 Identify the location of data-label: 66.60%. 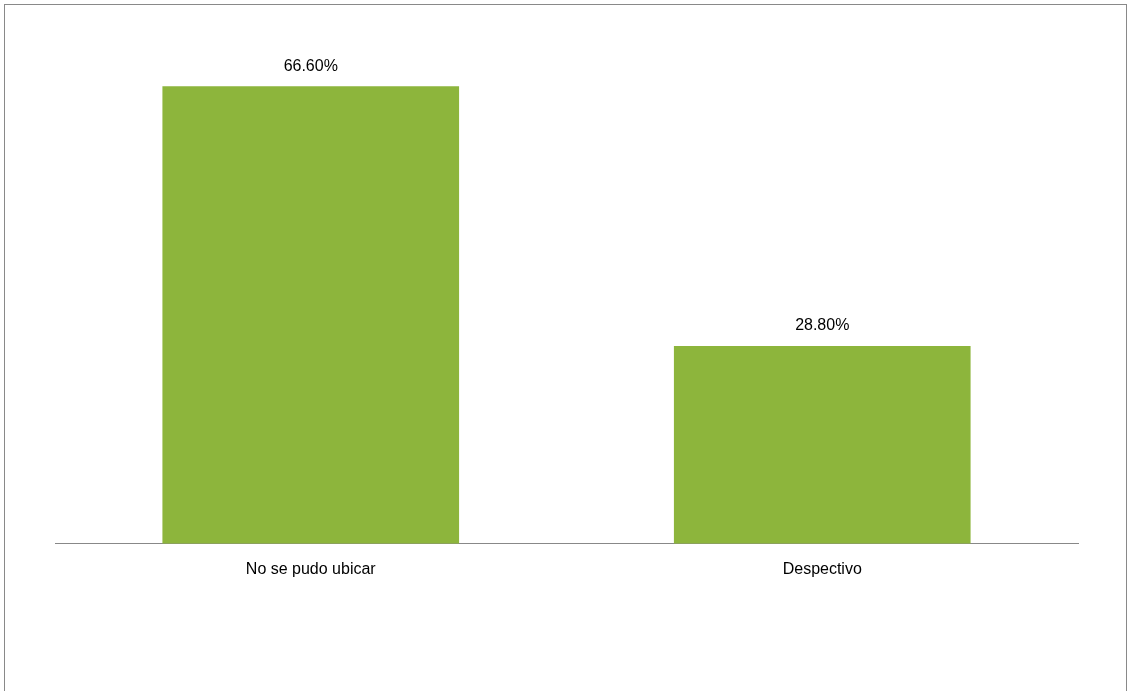
(310, 65).